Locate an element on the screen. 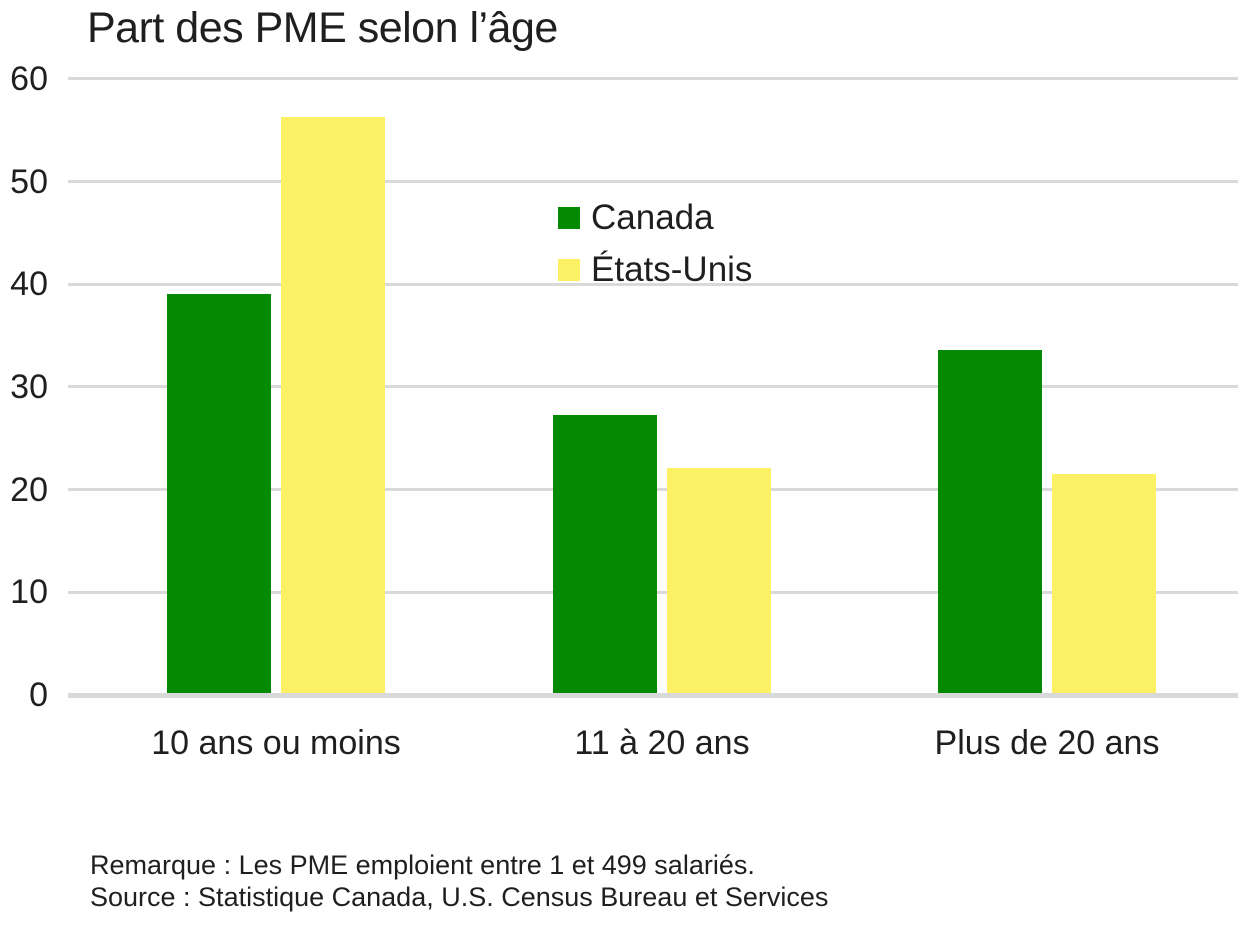  legend-label: États-Unis is located at coordinates (672, 269).